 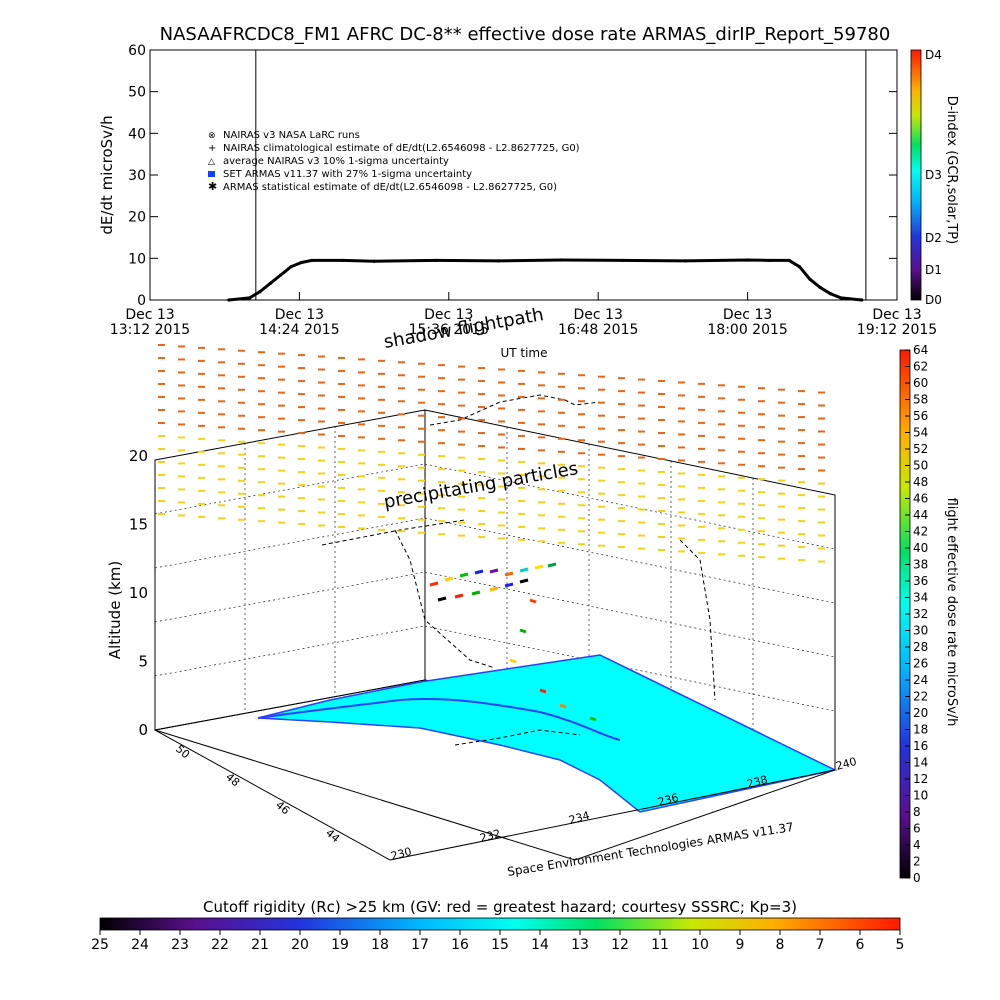 I want to click on flight-path-markers, so click(x=513, y=642).